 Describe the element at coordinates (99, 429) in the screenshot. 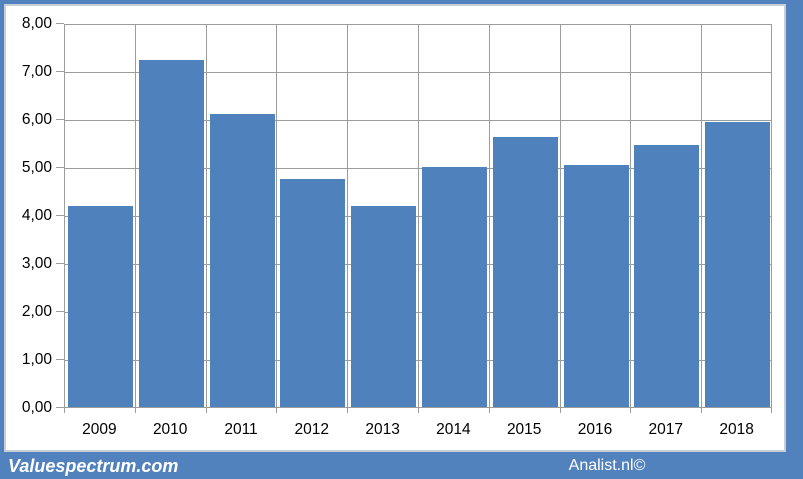

I see `x-tick-label: 2009` at that location.